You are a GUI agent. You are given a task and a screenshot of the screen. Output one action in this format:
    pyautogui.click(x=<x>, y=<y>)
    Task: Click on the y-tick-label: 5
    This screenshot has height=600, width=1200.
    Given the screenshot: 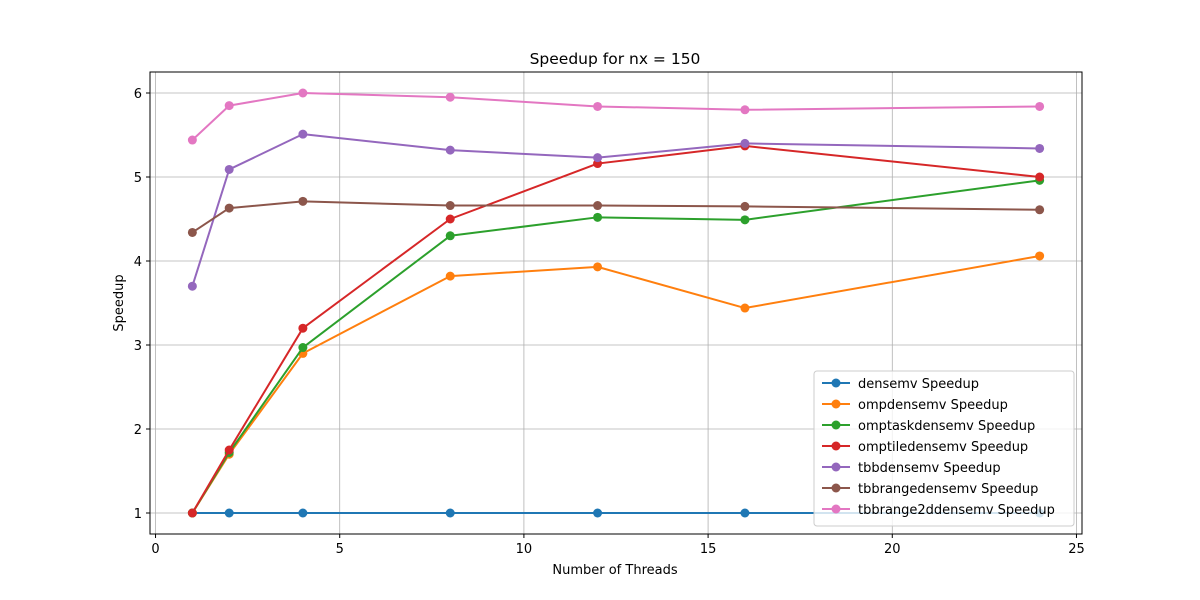 What is the action you would take?
    pyautogui.click(x=138, y=178)
    